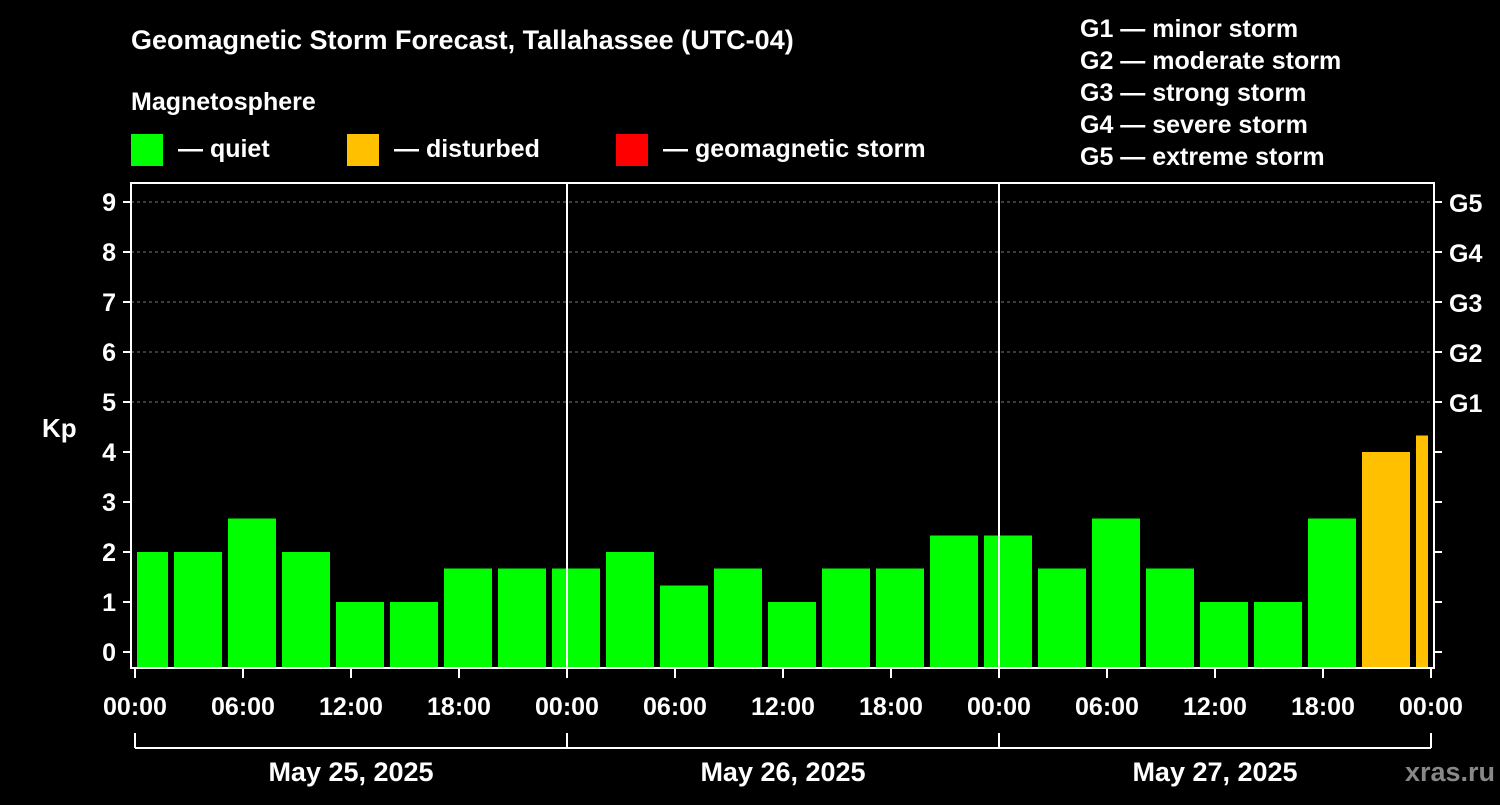 The width and height of the screenshot is (1500, 805). What do you see at coordinates (109, 353) in the screenshot?
I see `y-tick-label: 6` at bounding box center [109, 353].